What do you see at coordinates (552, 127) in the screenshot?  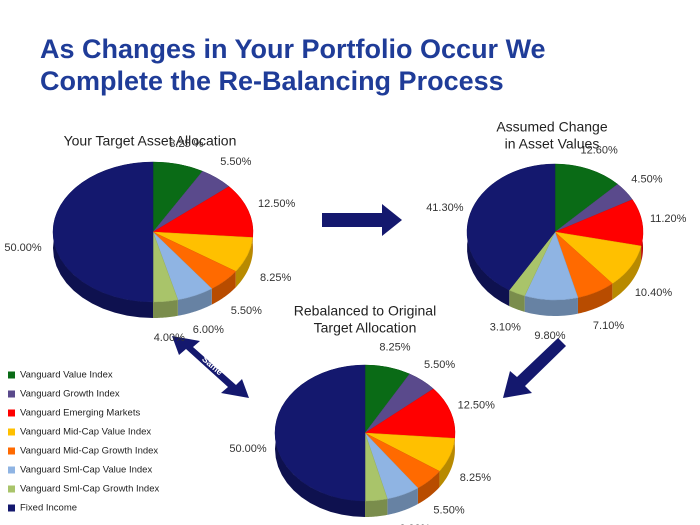 I see `chart-title: Assumed Change` at bounding box center [552, 127].